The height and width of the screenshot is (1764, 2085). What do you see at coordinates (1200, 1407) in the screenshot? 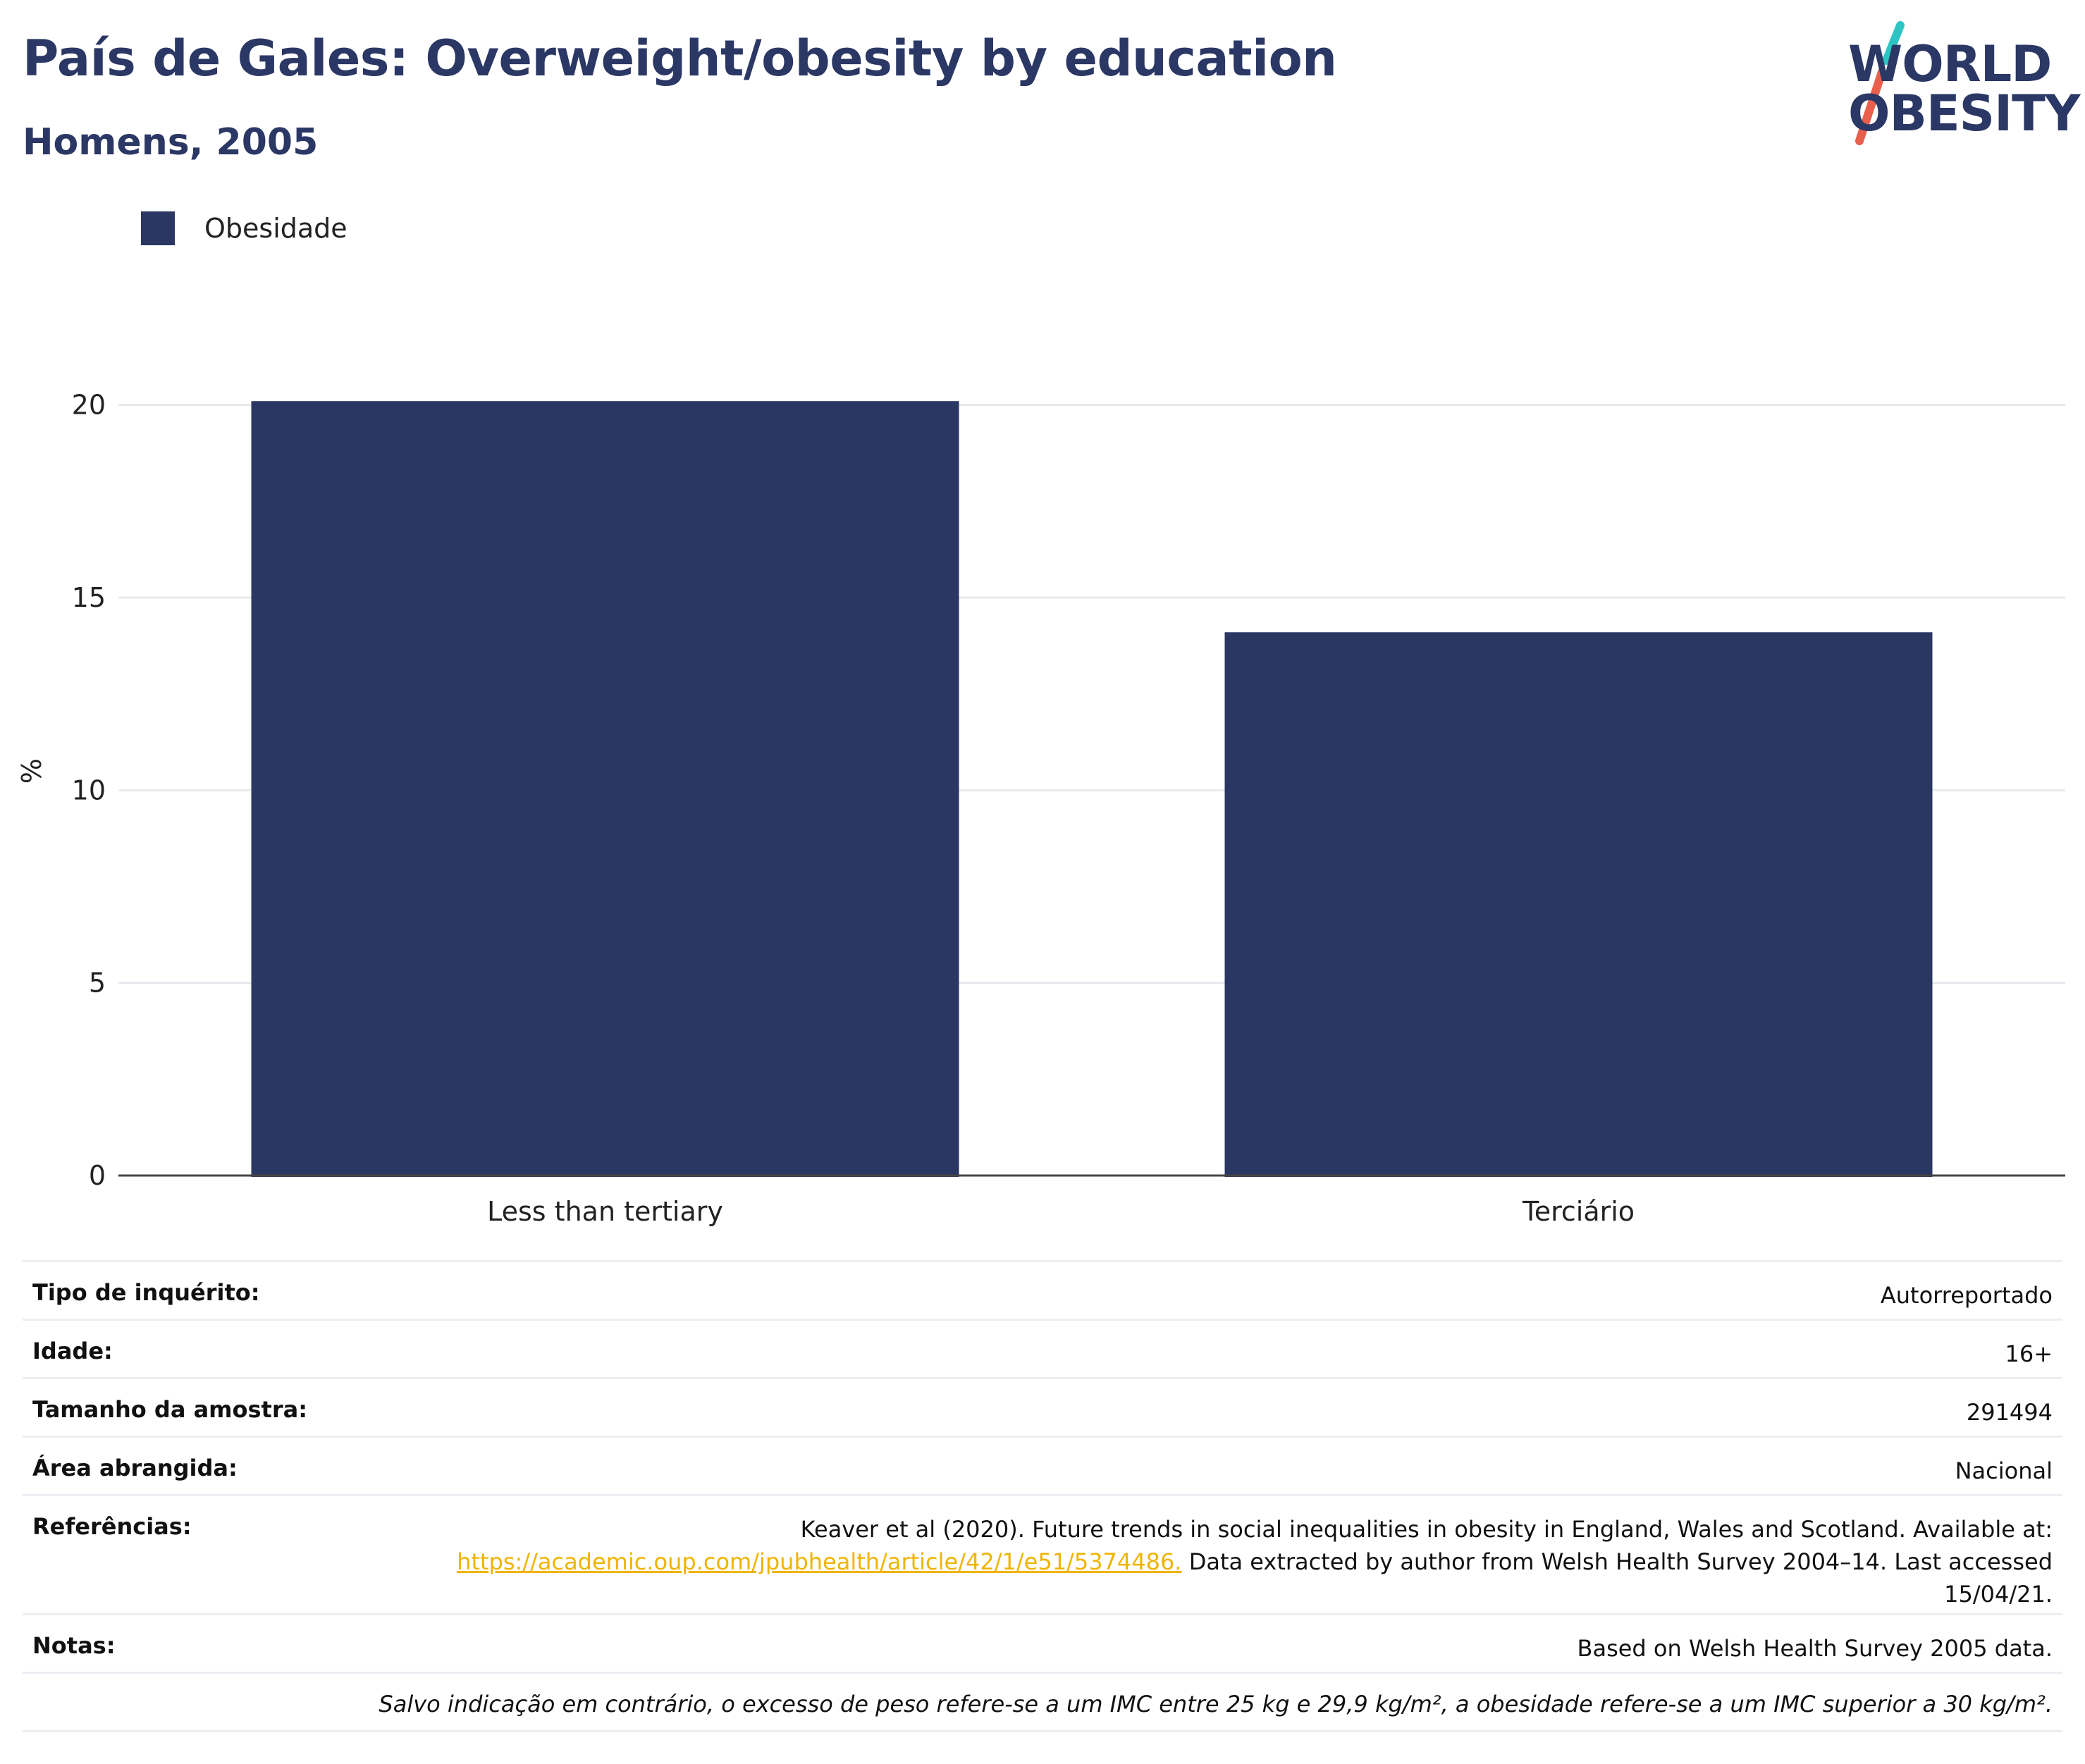
I see `sample-size-value: 291494` at bounding box center [1200, 1407].